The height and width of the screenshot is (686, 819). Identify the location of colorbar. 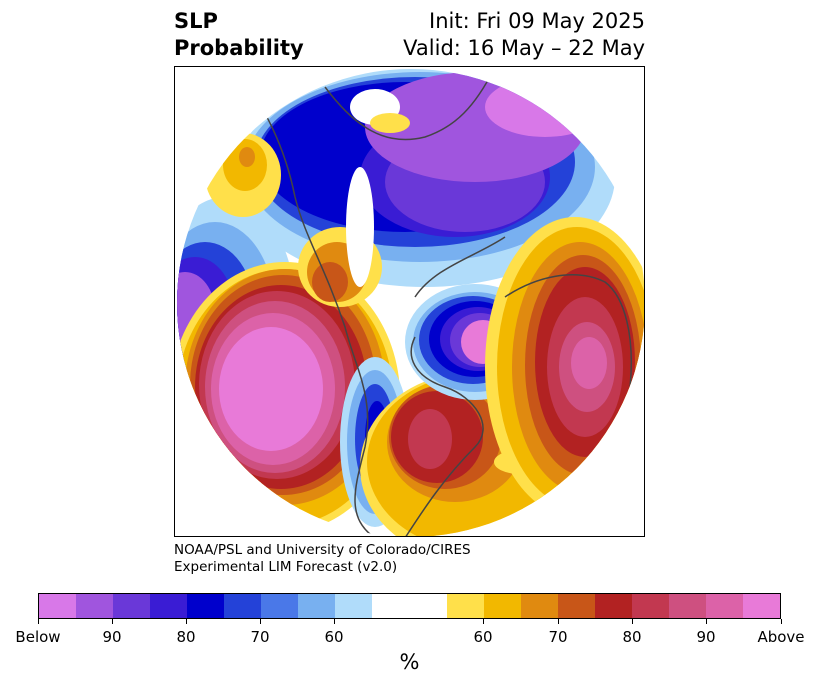
(409, 606).